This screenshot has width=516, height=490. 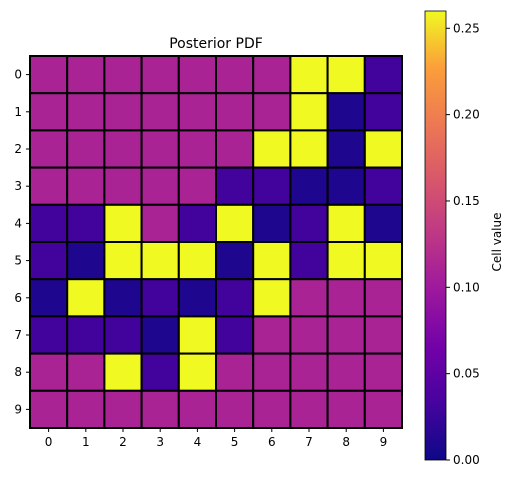 I want to click on heatmap-cell-r6-c9, so click(x=383, y=298).